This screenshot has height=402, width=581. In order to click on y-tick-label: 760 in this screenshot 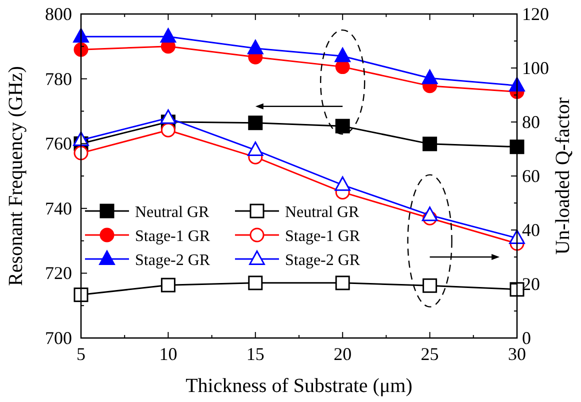, I will do `click(58, 144)`.